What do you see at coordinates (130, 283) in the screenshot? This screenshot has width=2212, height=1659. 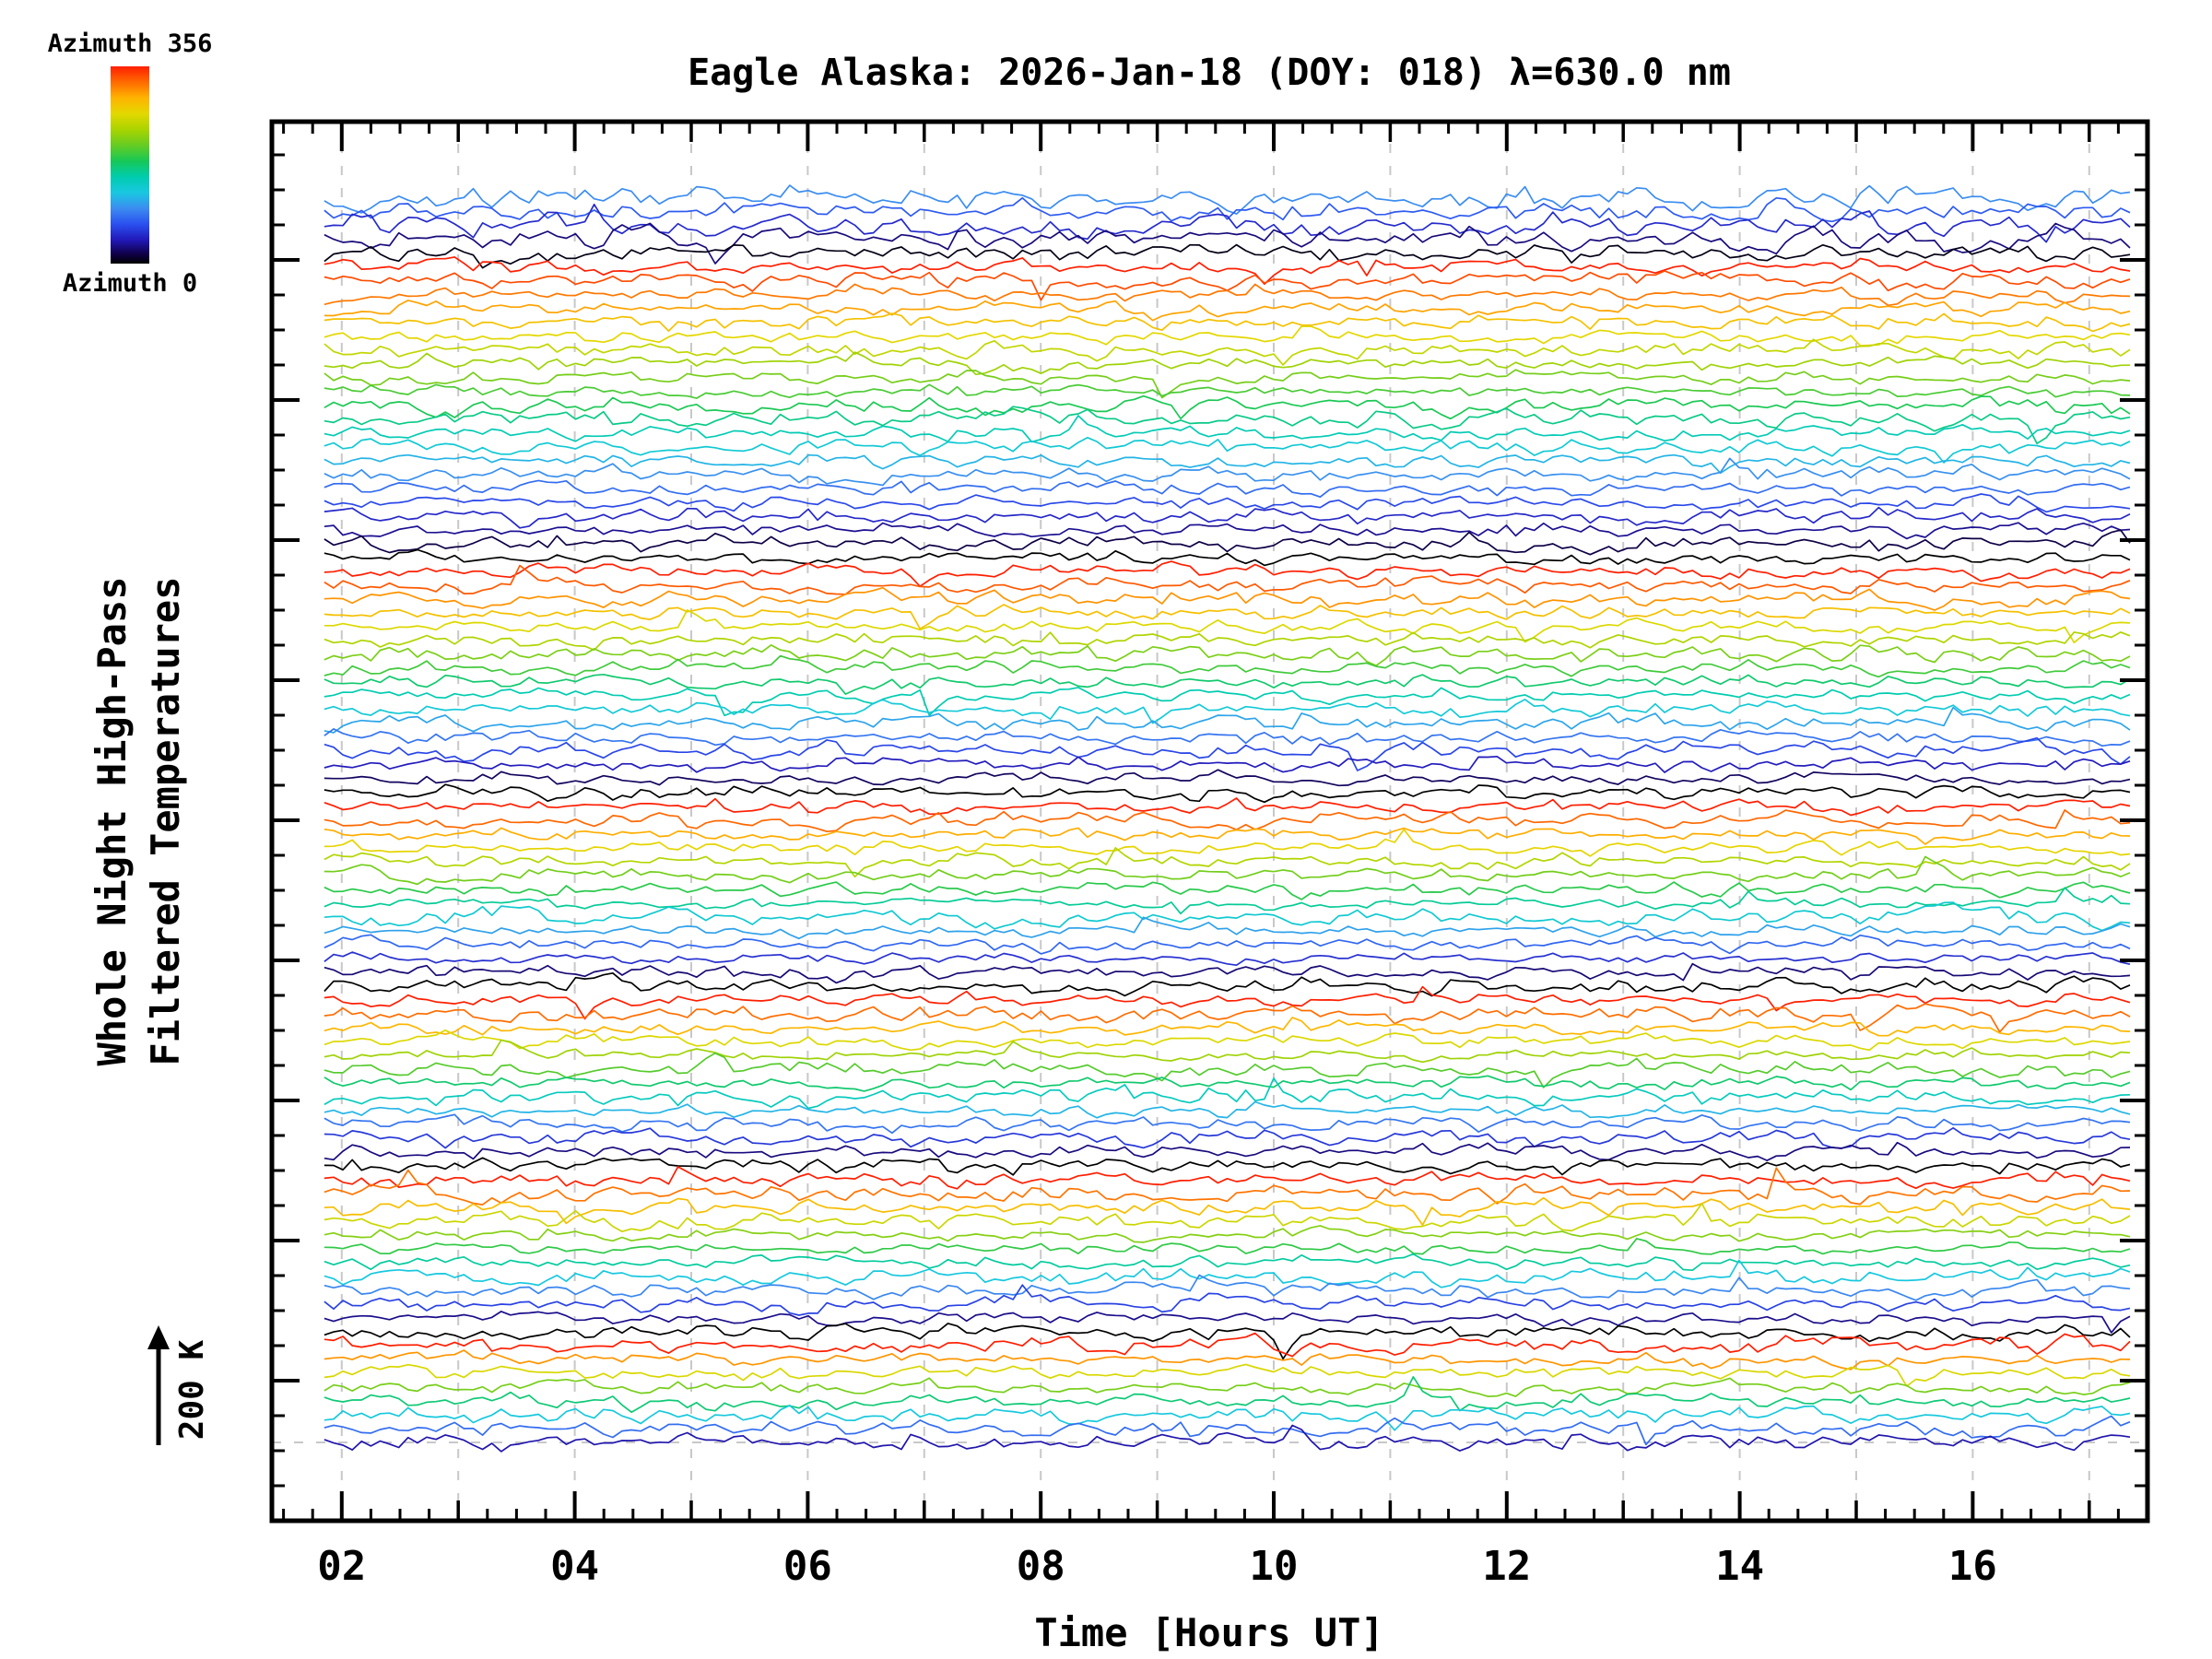 I see `colorbar-bottom-label: Azimuth 0` at bounding box center [130, 283].